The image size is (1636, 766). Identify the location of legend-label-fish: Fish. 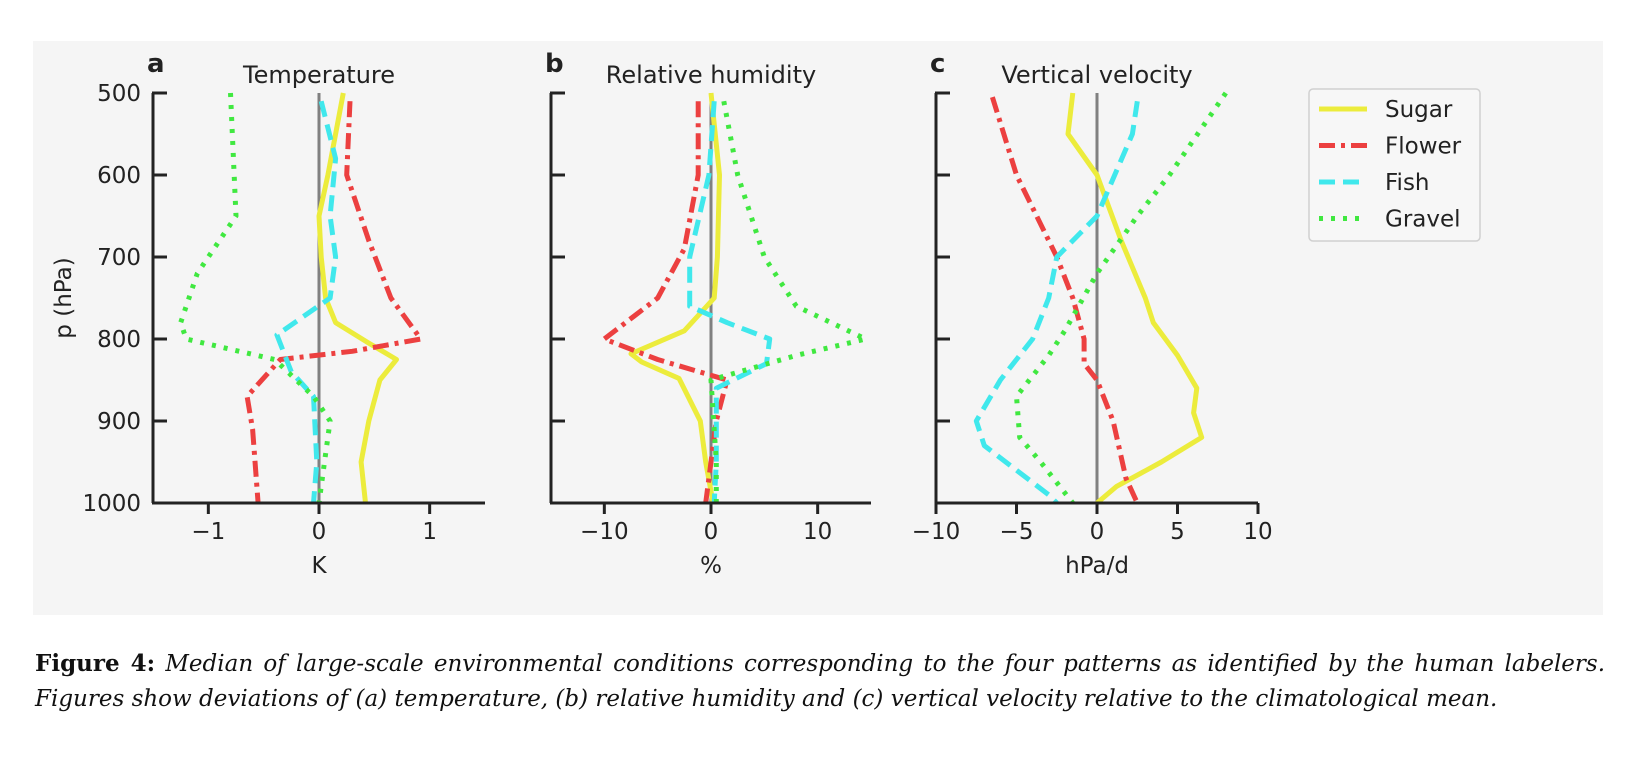
(1407, 183).